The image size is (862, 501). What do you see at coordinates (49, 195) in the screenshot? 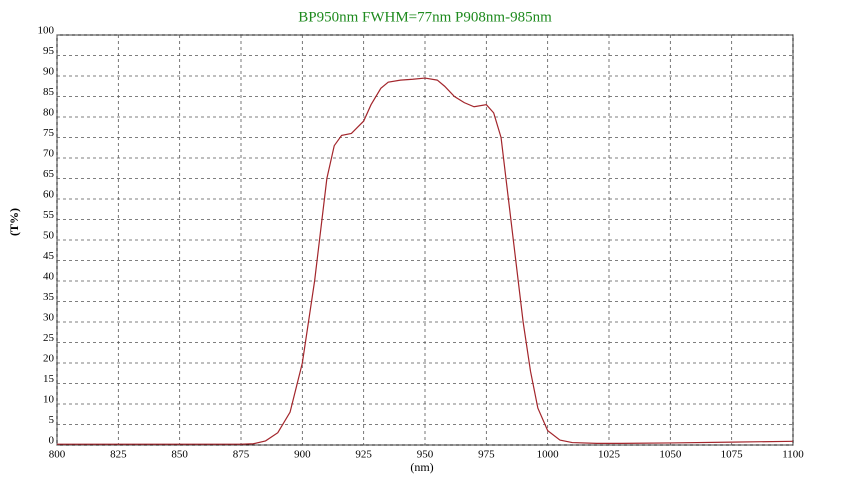
I see `y-tick-label: 60` at bounding box center [49, 195].